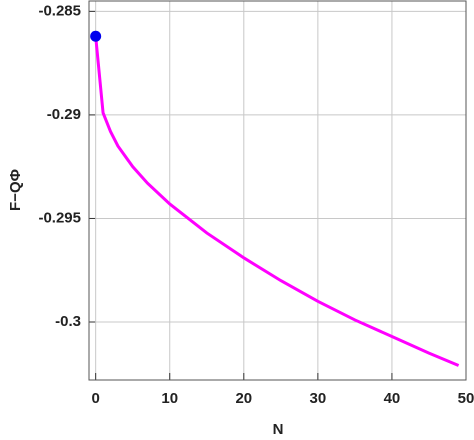 This screenshot has width=474, height=440. What do you see at coordinates (96, 36) in the screenshot?
I see `point` at bounding box center [96, 36].